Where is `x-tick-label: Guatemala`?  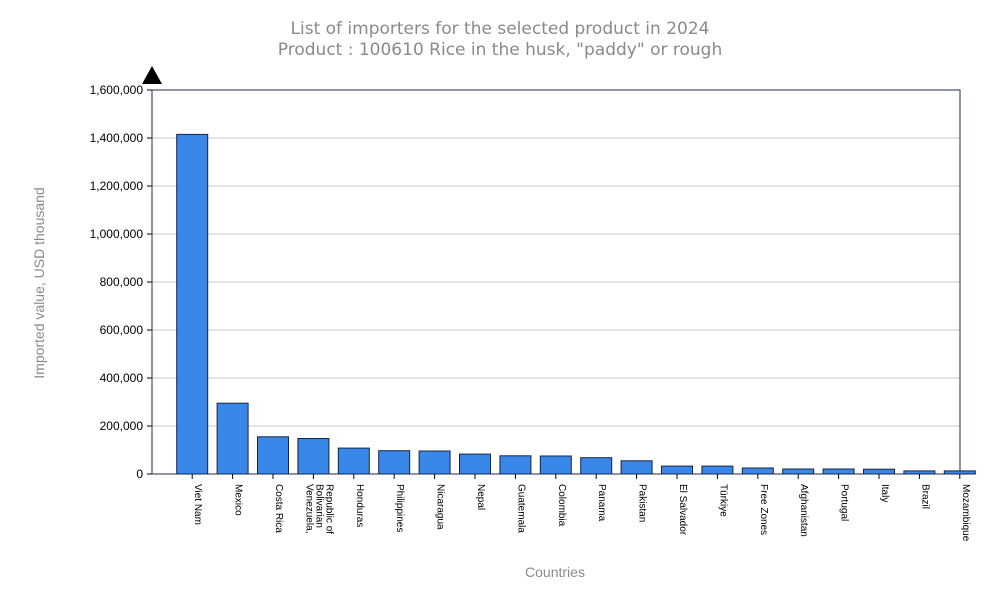
x-tick-label: Guatemala is located at coordinates (520, 508).